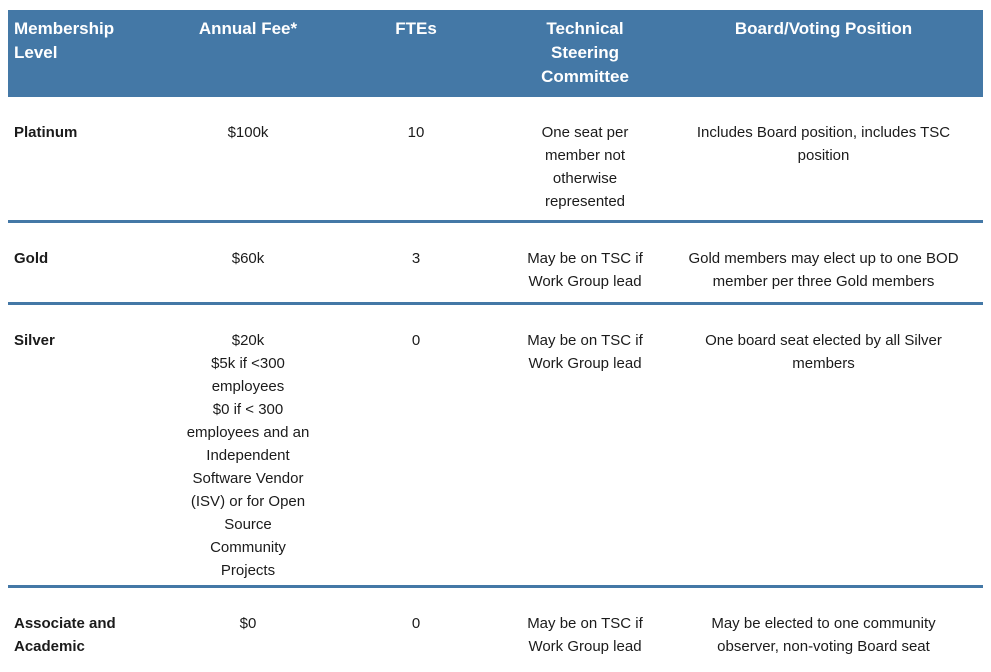 The width and height of the screenshot is (991, 672). What do you see at coordinates (248, 53) in the screenshot?
I see `column-header-annual-fee: Annual Fee*` at bounding box center [248, 53].